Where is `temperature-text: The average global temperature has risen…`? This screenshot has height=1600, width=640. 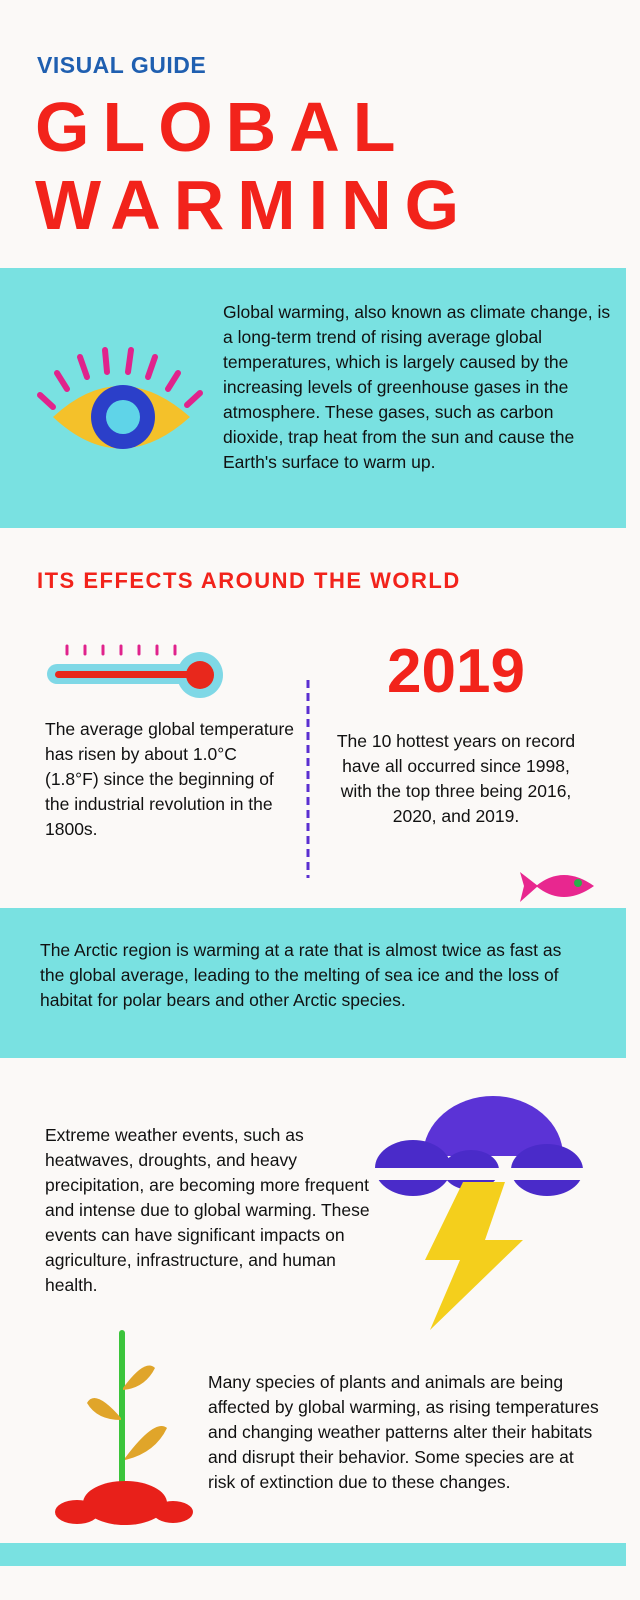
temperature-text: The average global temperature has risen… is located at coordinates (170, 779).